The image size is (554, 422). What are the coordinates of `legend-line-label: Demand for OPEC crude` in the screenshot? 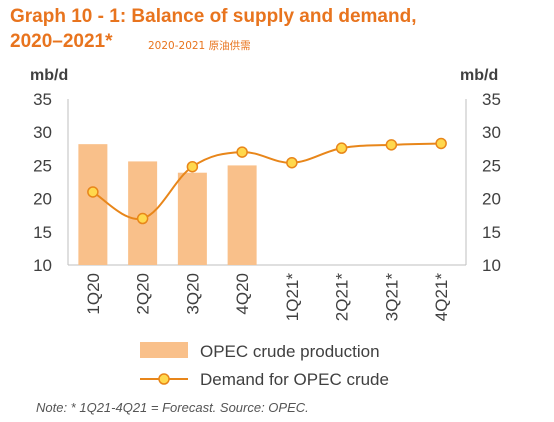 It's located at (294, 379).